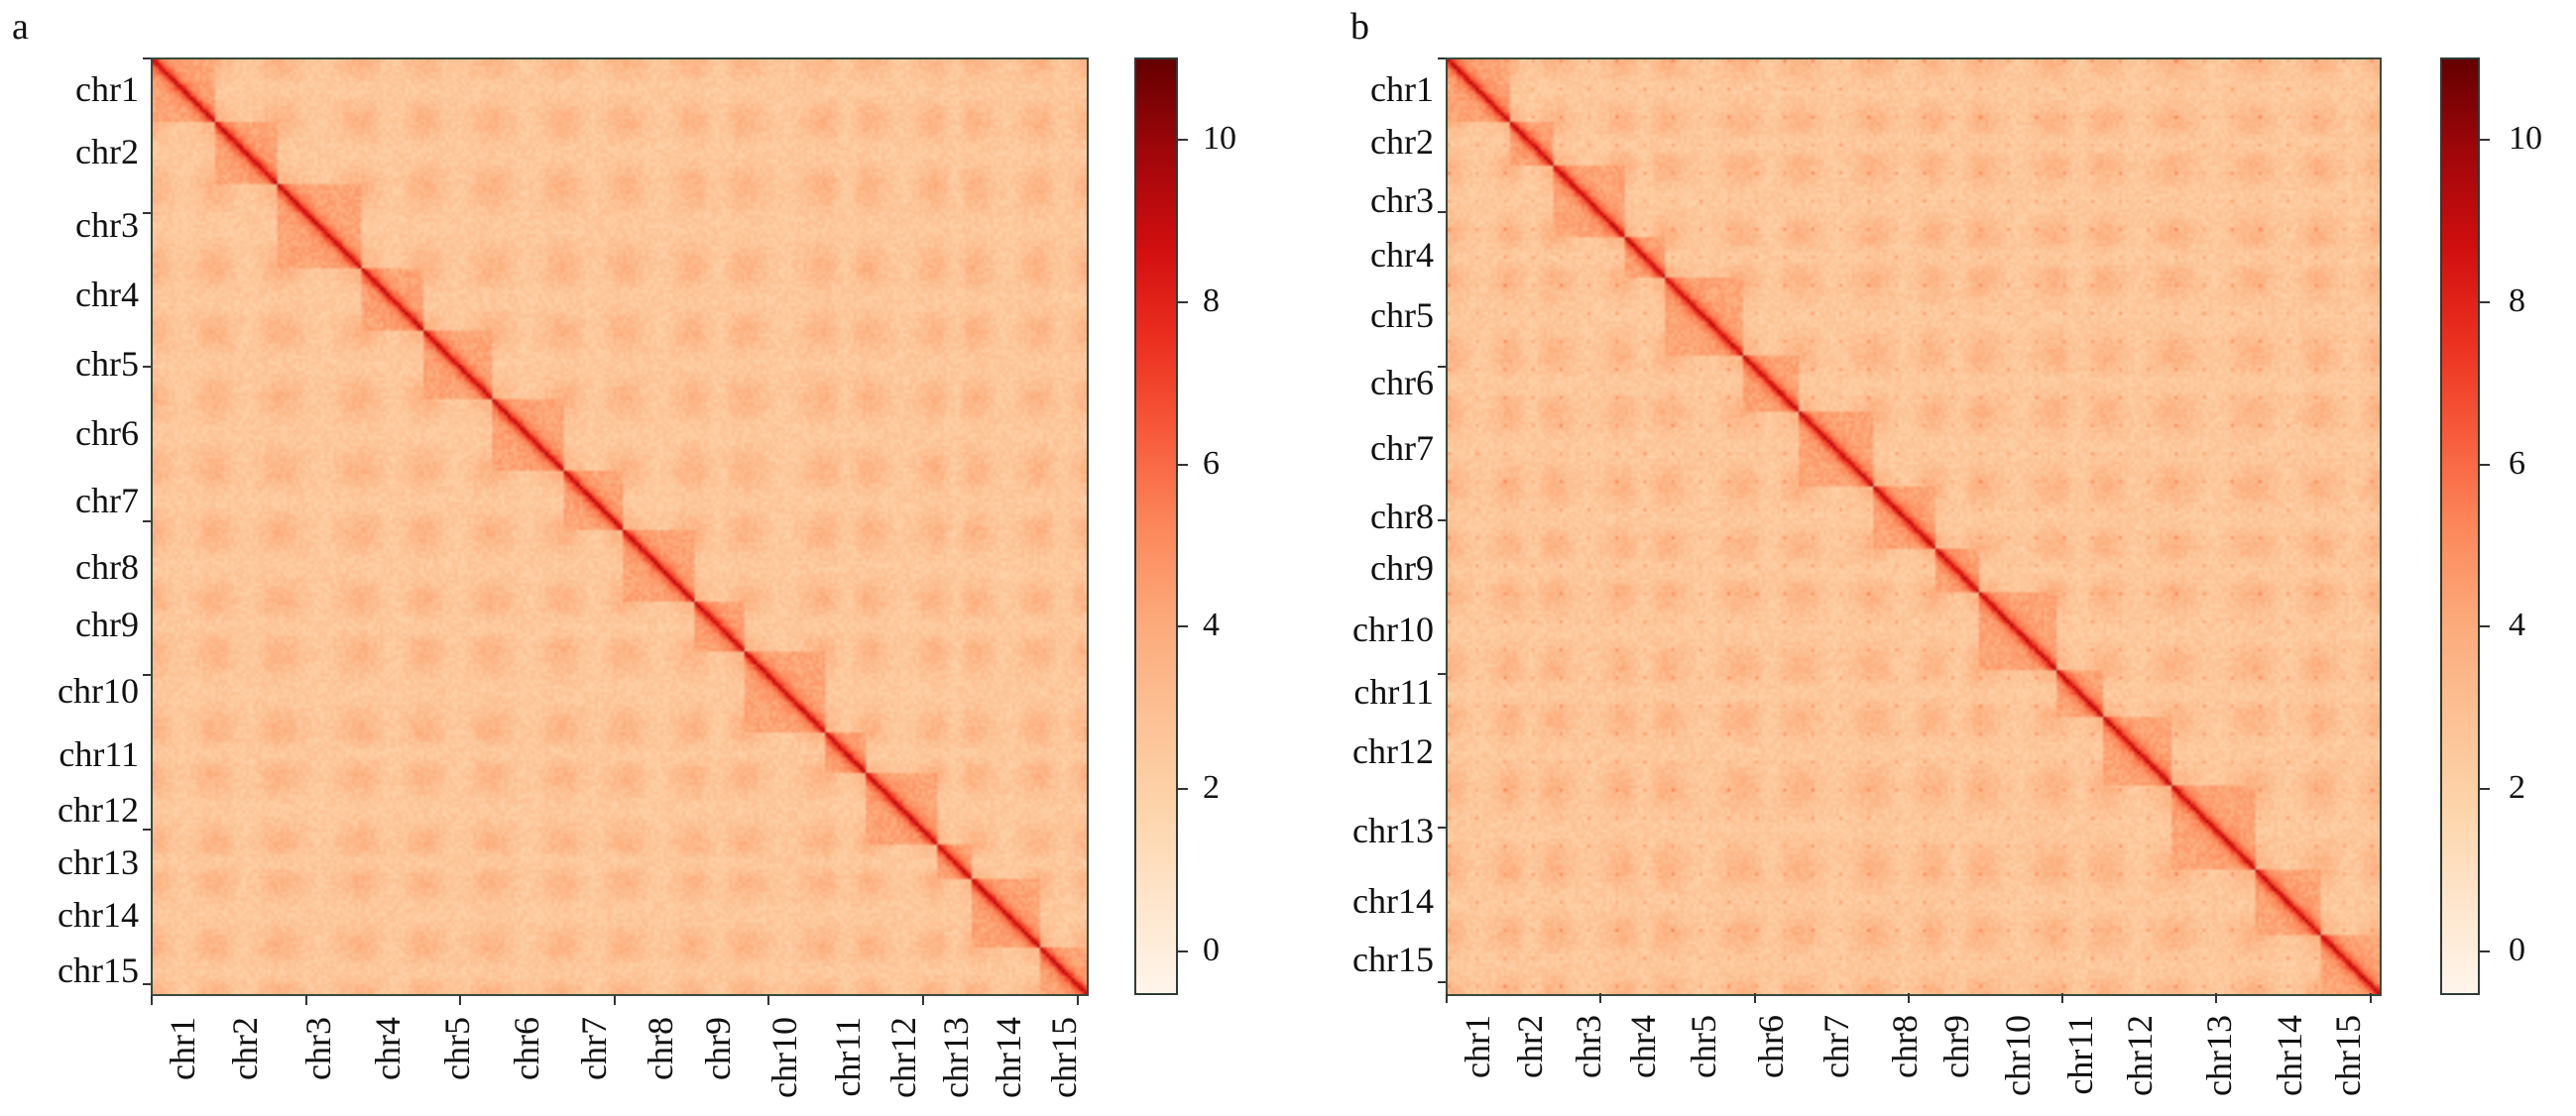 The width and height of the screenshot is (2576, 1116). What do you see at coordinates (2460, 526) in the screenshot?
I see `colorbar-b` at bounding box center [2460, 526].